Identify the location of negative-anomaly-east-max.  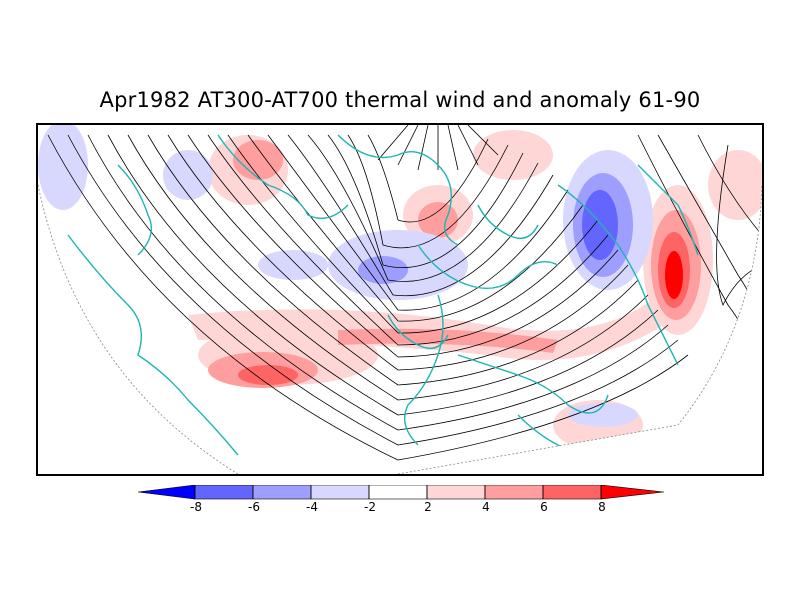
(600, 225).